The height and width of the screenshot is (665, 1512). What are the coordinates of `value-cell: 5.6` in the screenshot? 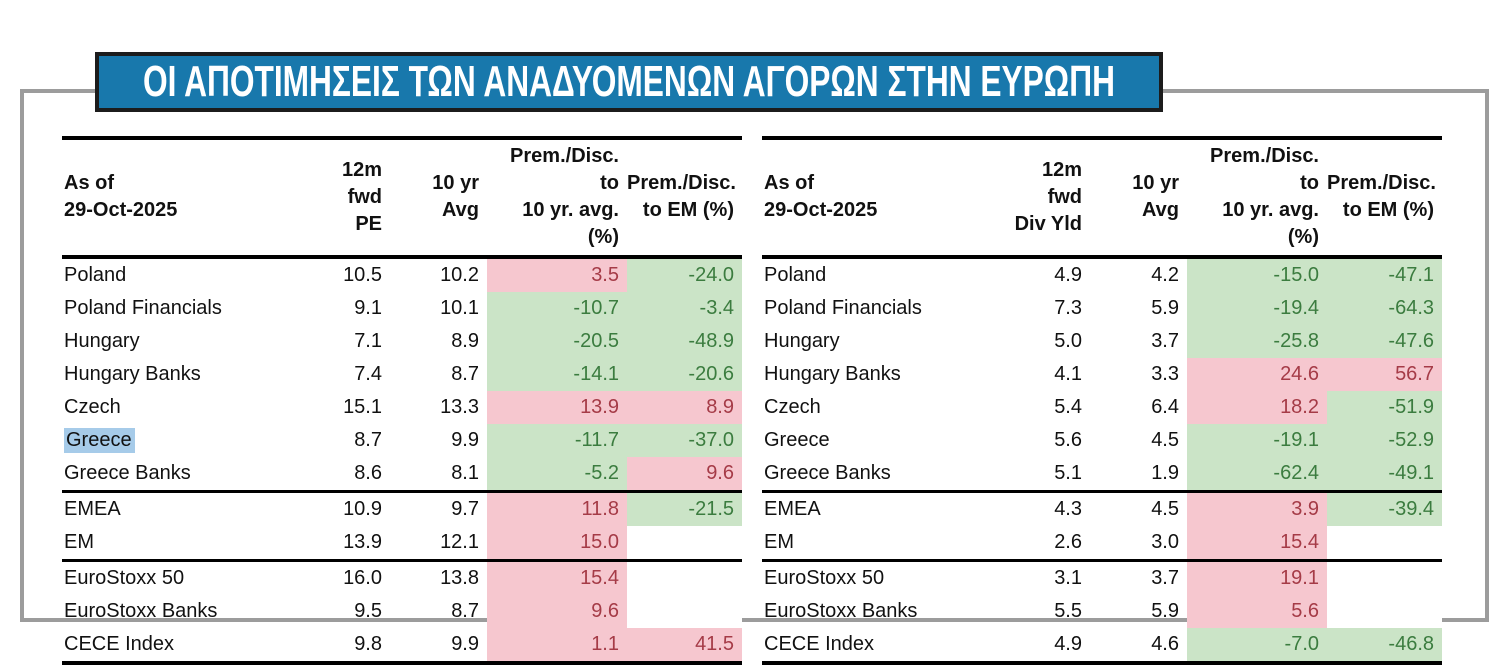 It's located at (1068, 440).